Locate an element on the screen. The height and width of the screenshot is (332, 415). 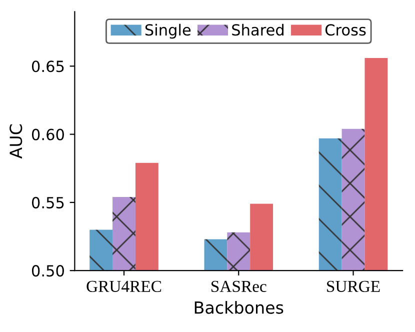
x-tick-label: SASRec is located at coordinates (238, 286).